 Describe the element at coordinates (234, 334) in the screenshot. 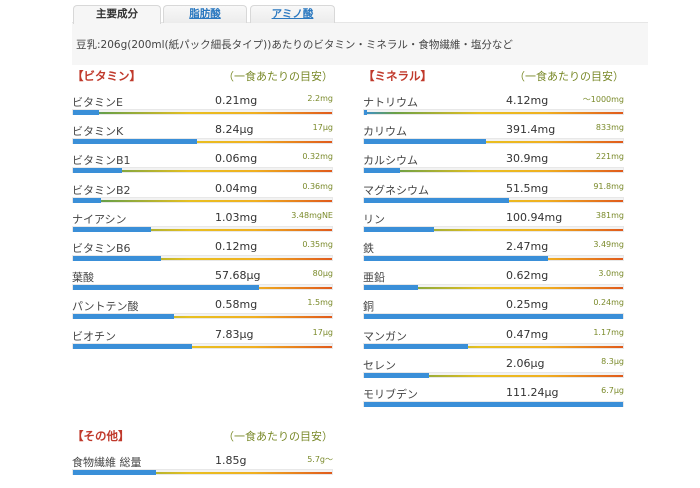

I see `nutrient-amount: 7.83μg` at that location.